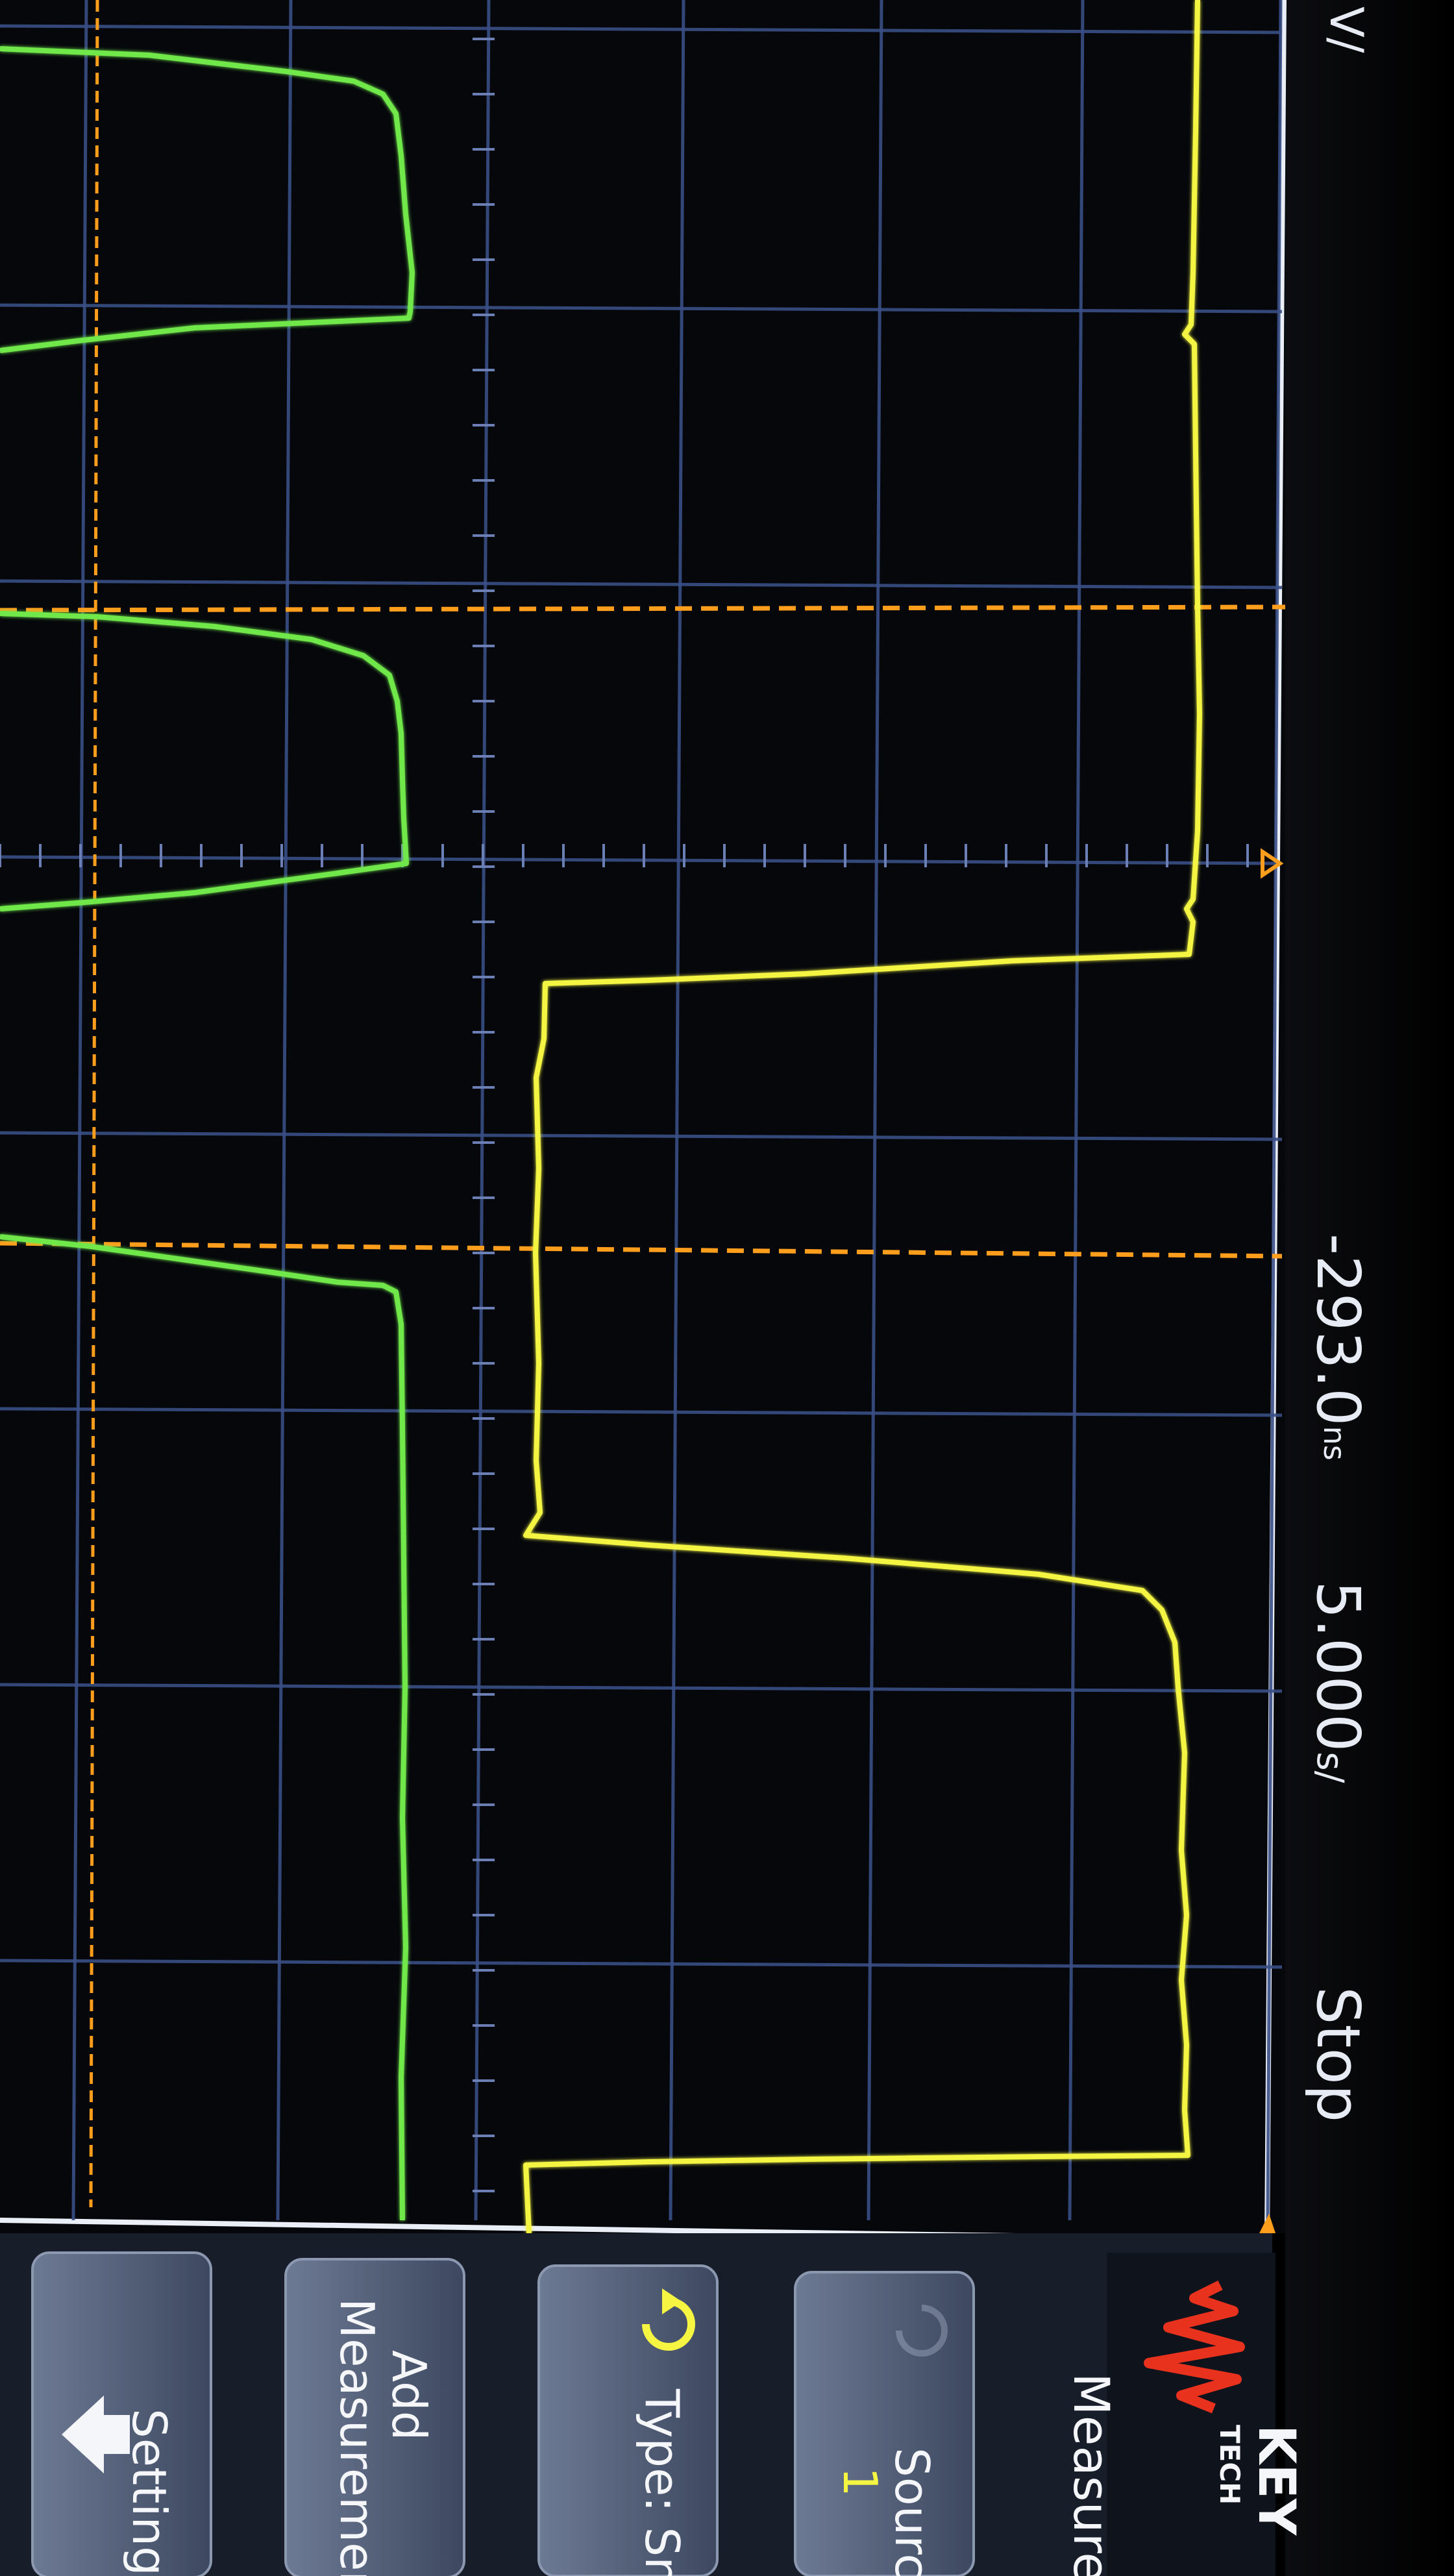  I want to click on trigger-offset-unit: ns, so click(1334, 1443).